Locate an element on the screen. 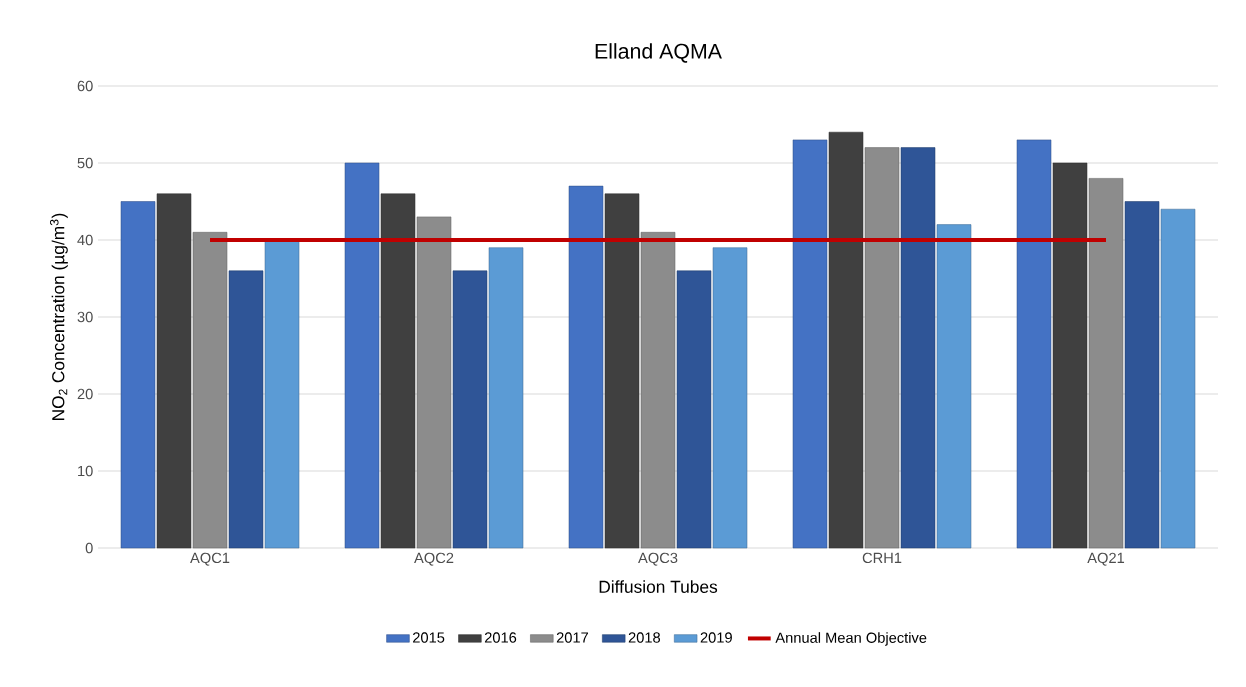  legend-label: 2017 is located at coordinates (572, 637).